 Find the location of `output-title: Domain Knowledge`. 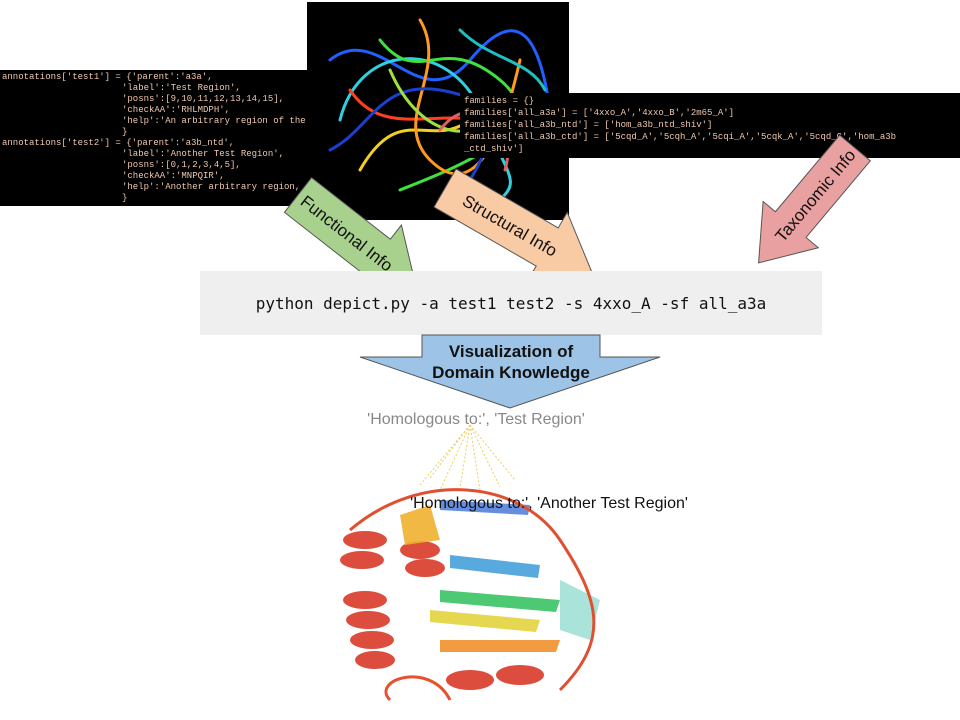

output-title: Domain Knowledge is located at coordinates (511, 372).